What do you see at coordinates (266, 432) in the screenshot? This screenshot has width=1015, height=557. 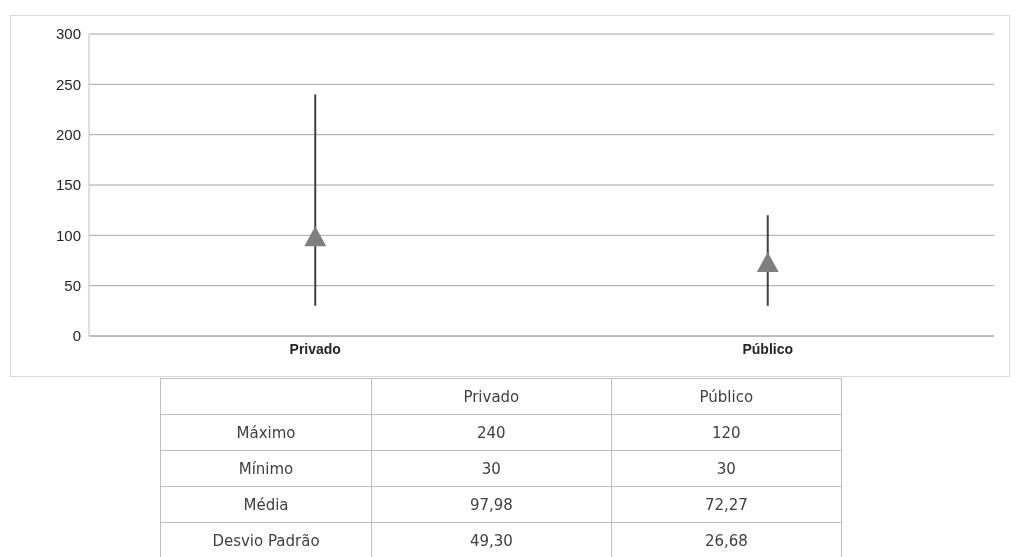 I see `text: Máximo` at bounding box center [266, 432].